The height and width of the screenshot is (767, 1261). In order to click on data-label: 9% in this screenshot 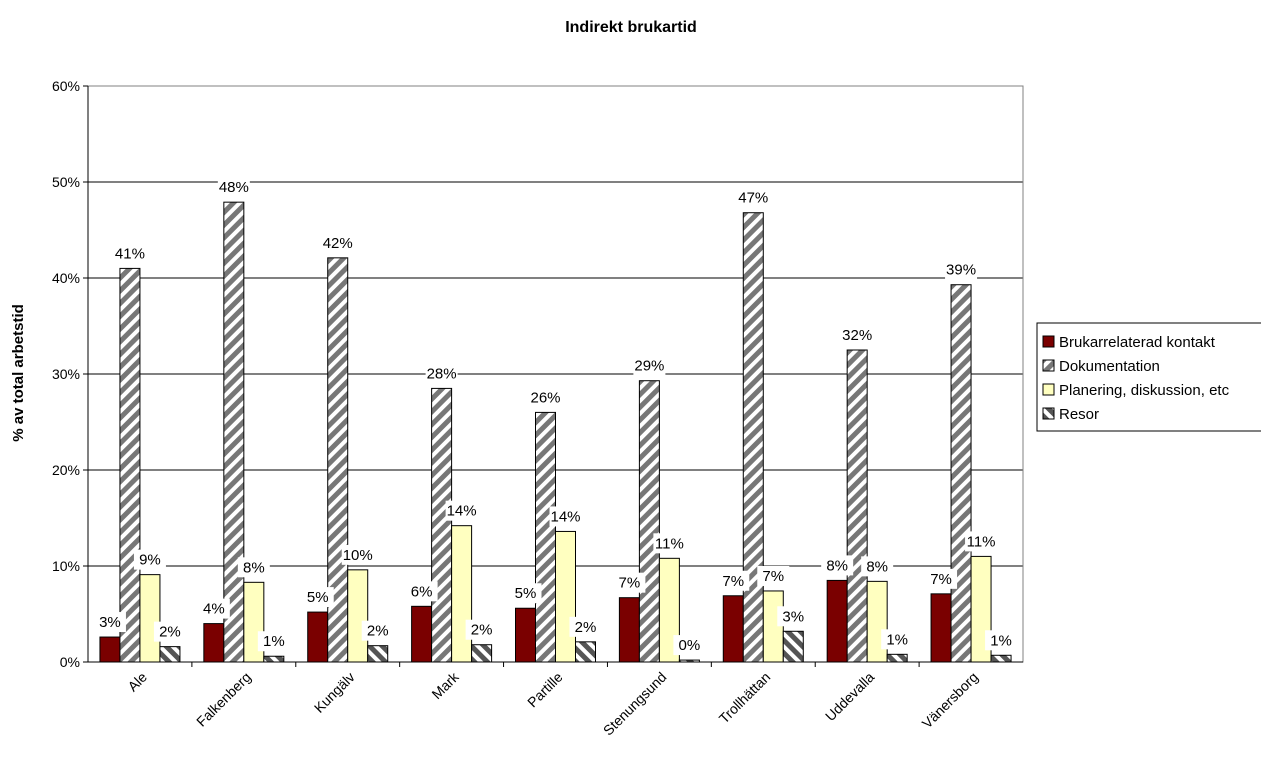, I will do `click(150, 560)`.